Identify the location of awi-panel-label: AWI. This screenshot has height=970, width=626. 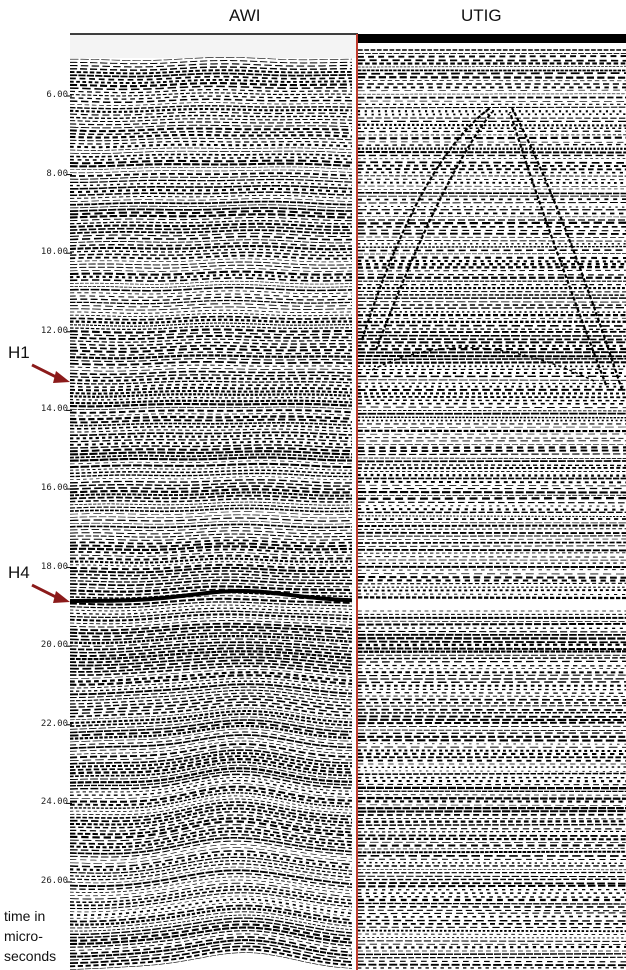
(245, 15).